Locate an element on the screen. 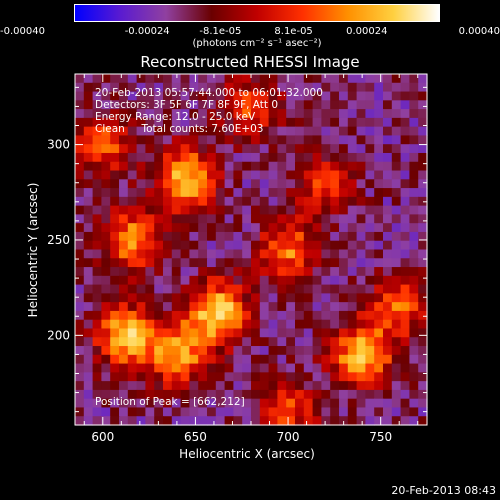 This screenshot has height=500, width=500. x-axis-label: Heliocentric X (arcsec) is located at coordinates (247, 454).